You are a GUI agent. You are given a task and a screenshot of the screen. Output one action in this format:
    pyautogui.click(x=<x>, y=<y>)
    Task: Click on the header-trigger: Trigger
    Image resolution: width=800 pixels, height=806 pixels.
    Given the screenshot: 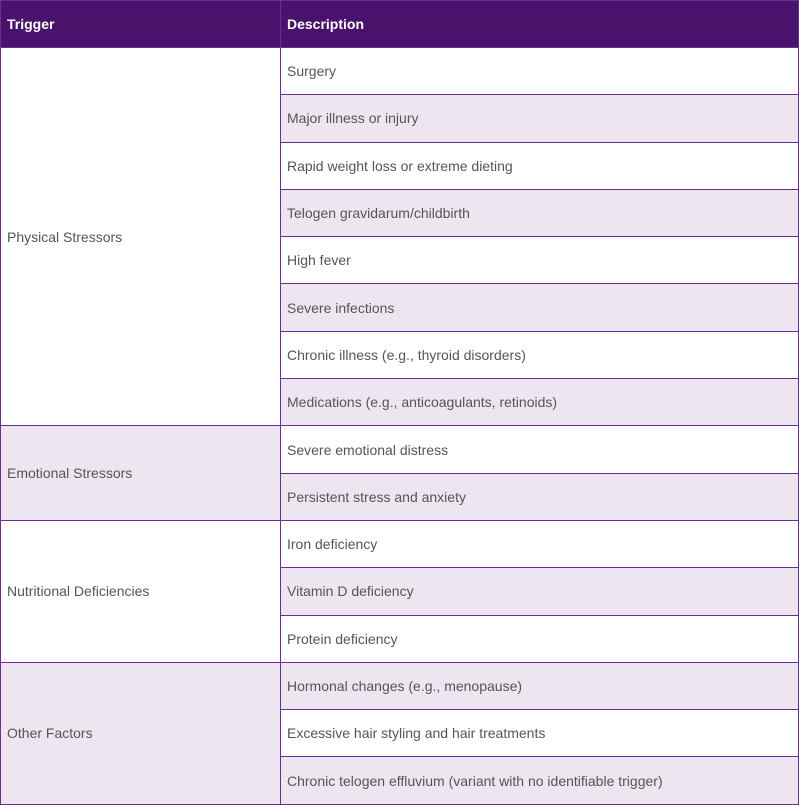 What is the action you would take?
    pyautogui.click(x=140, y=24)
    